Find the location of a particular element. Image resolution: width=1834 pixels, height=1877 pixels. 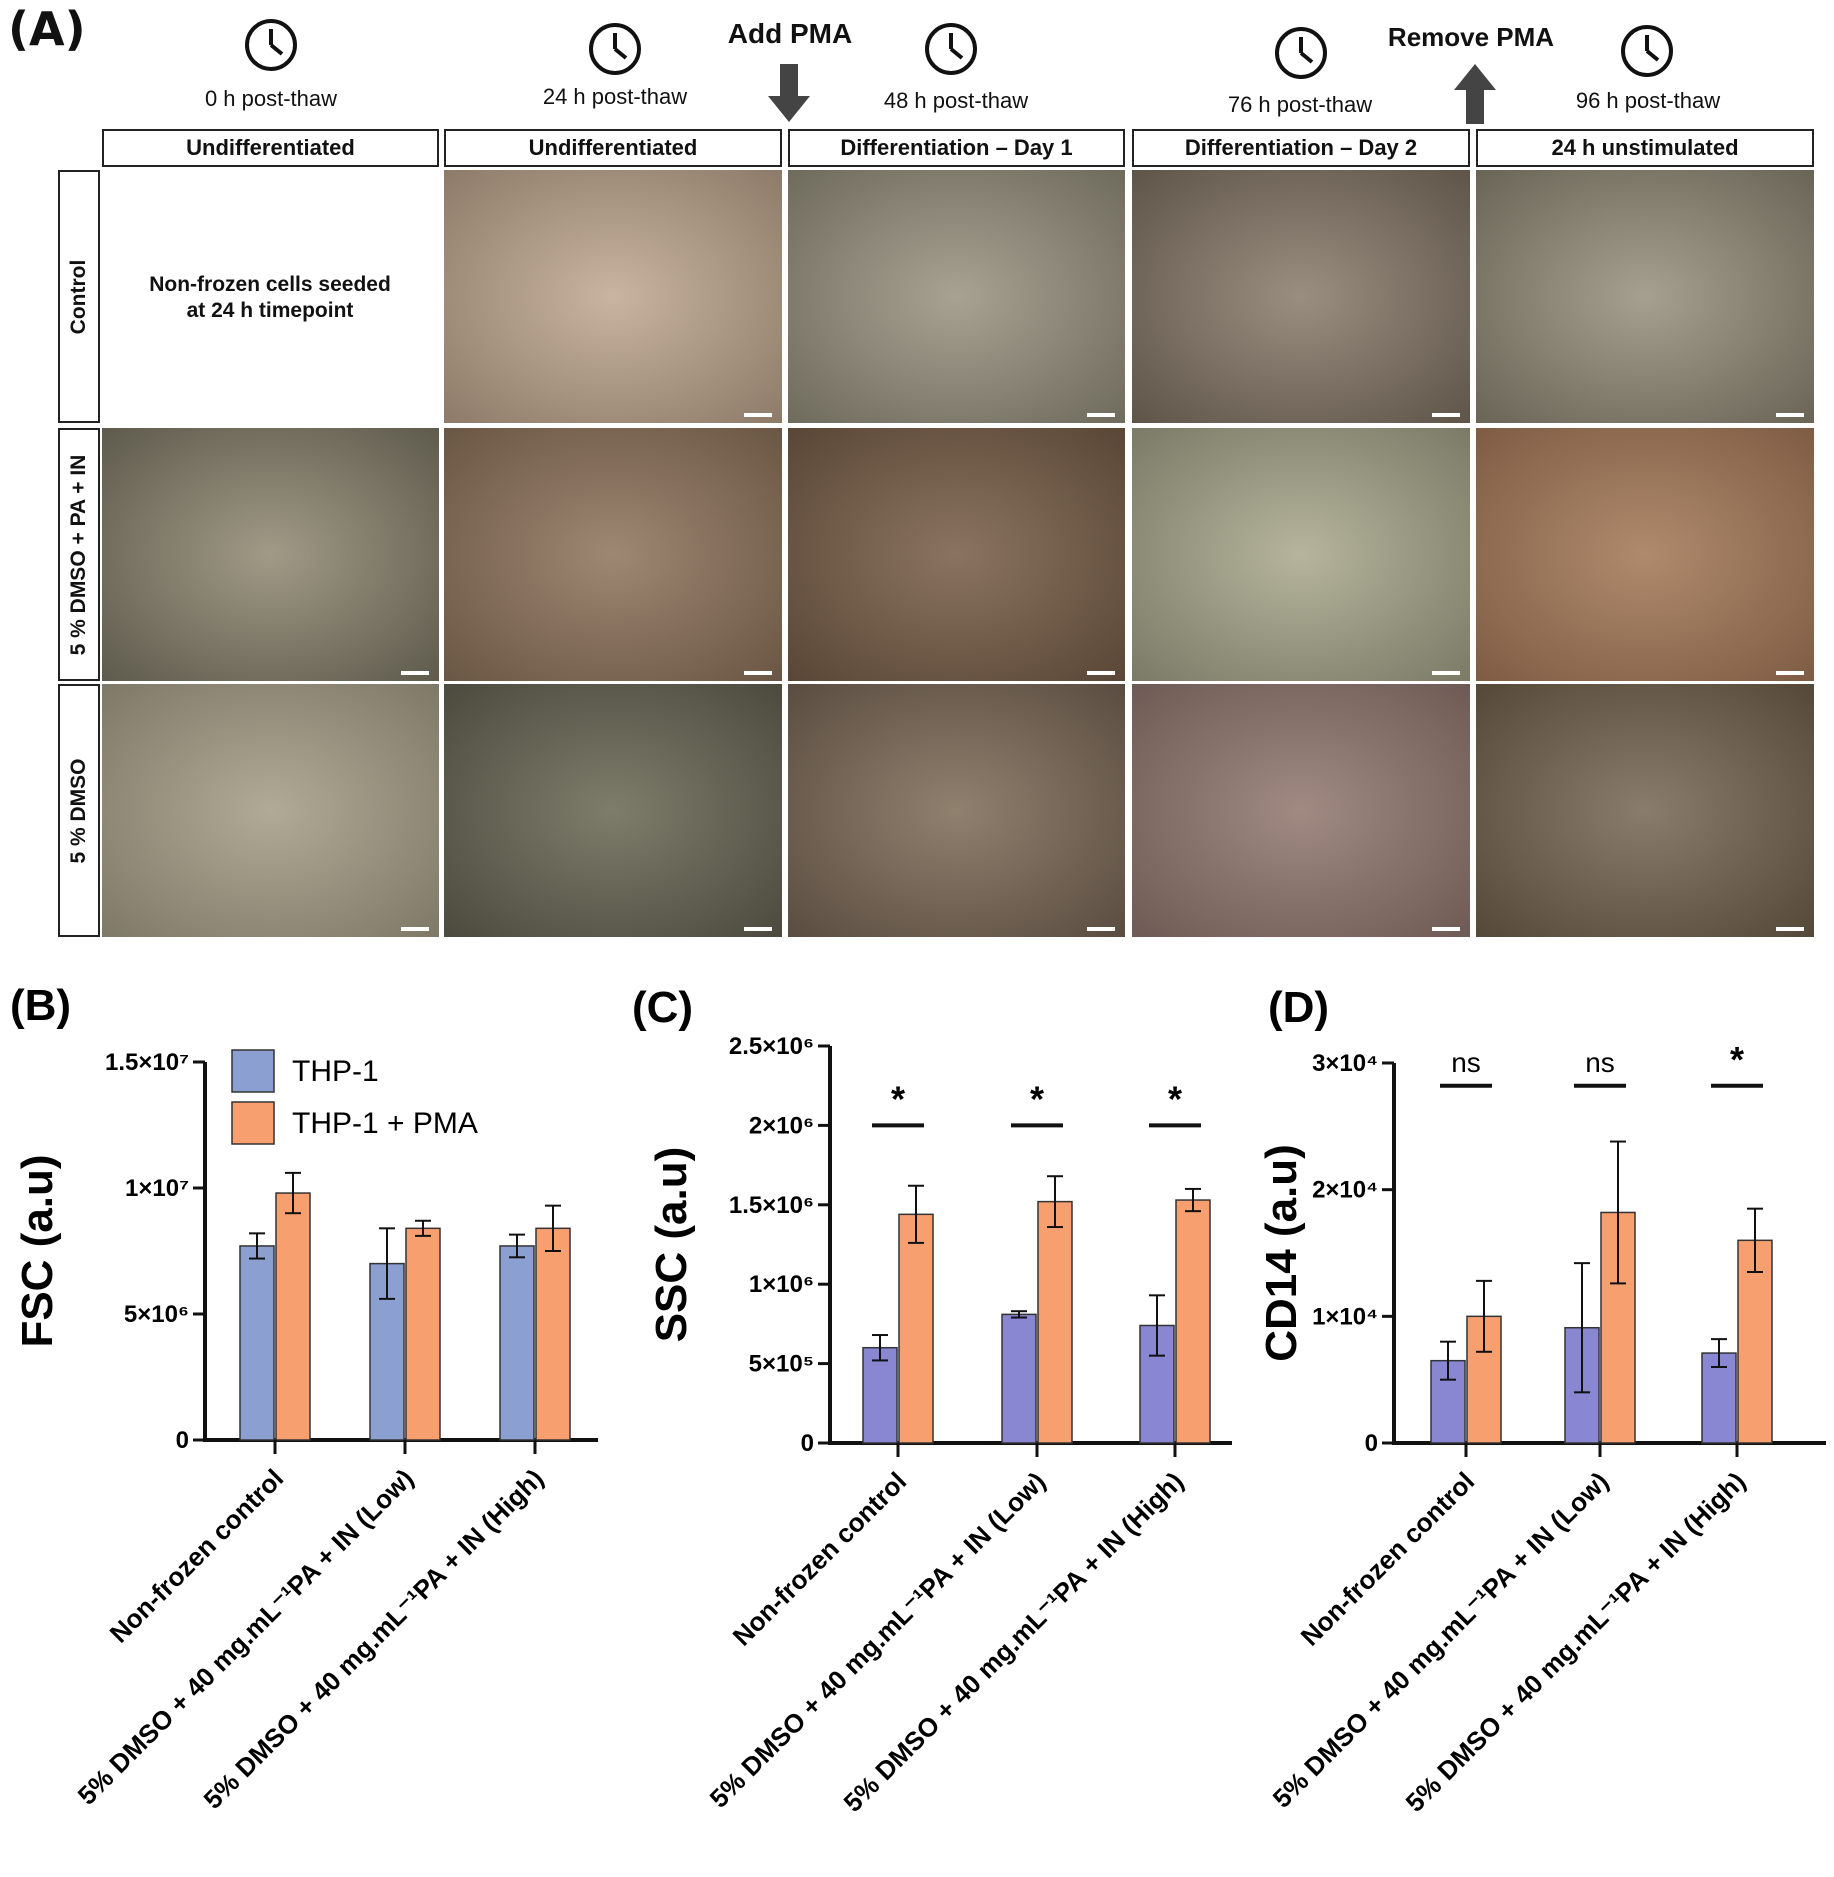

legend-label: THP-1 is located at coordinates (335, 1071).